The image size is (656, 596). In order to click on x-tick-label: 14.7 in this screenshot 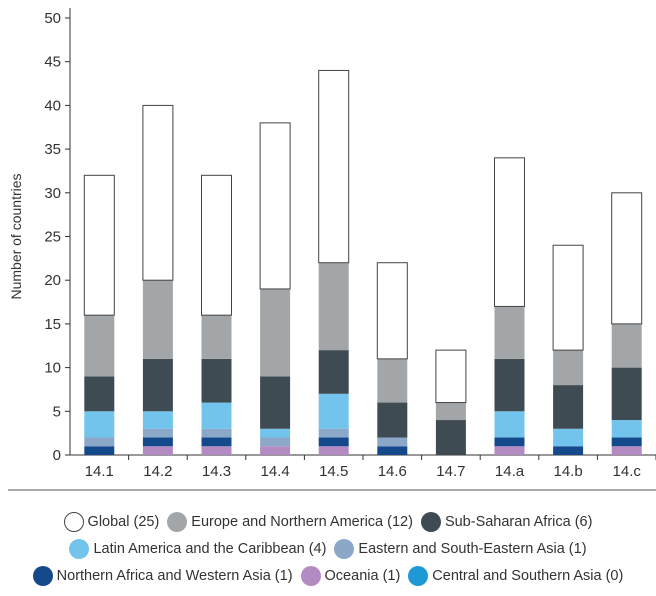, I will do `click(450, 471)`.